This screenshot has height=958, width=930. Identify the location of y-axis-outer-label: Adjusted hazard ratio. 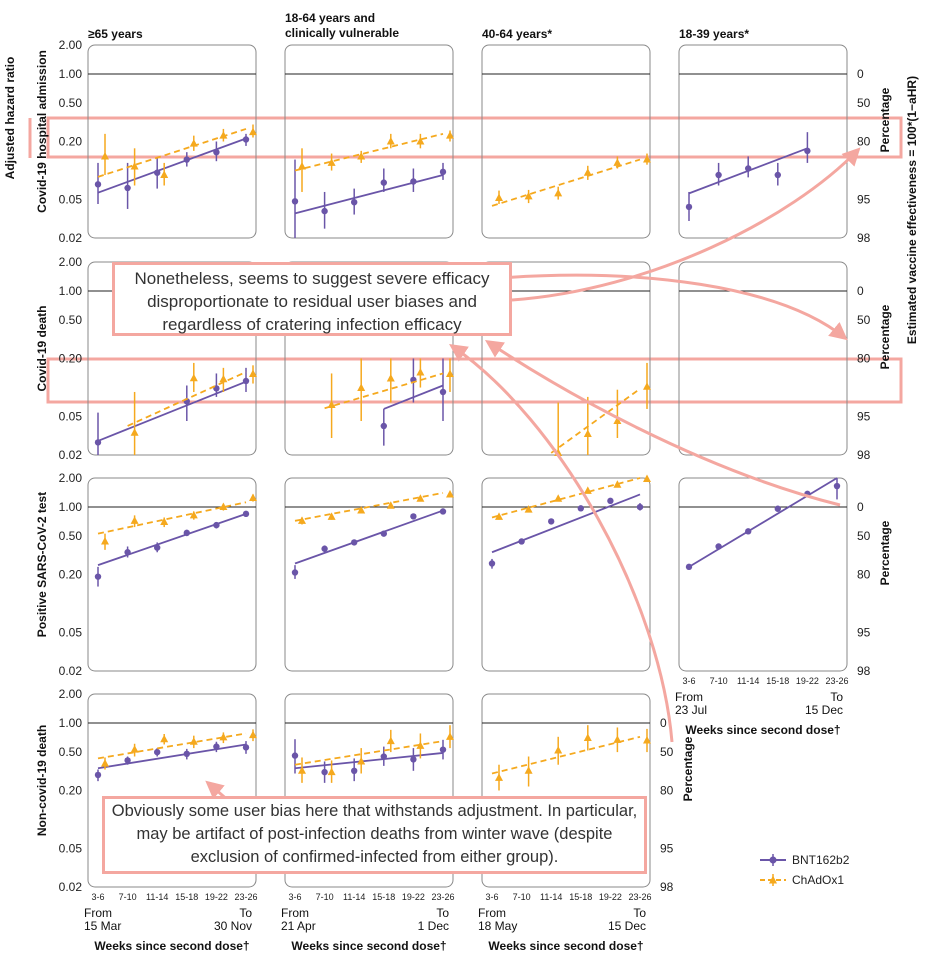
(10, 118).